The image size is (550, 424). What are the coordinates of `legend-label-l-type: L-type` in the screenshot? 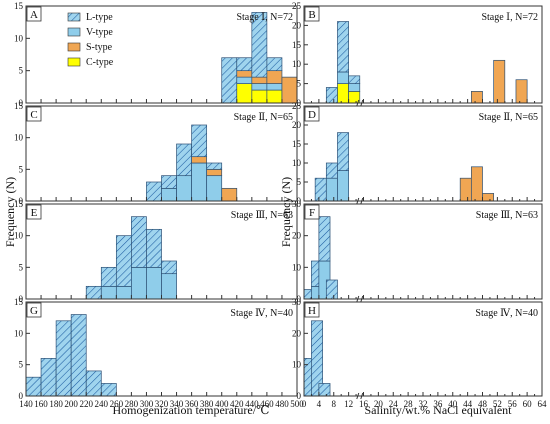 It's located at (99, 17).